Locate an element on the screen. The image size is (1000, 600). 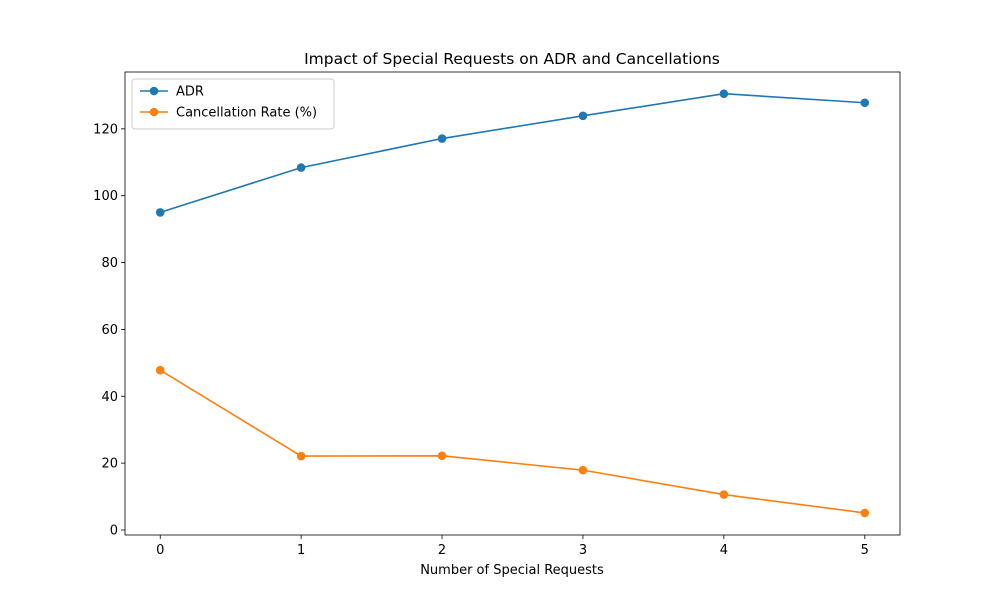
series-line is located at coordinates (512, 153).